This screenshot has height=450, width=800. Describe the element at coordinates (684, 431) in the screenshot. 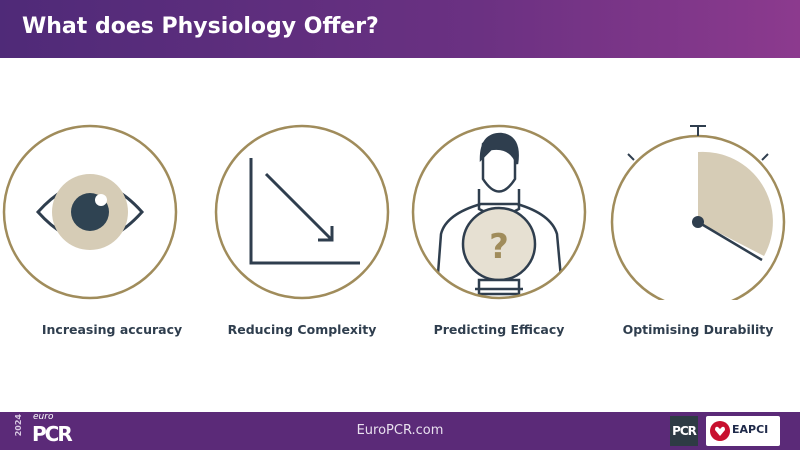

I see `pcr-badge: PCR` at that location.